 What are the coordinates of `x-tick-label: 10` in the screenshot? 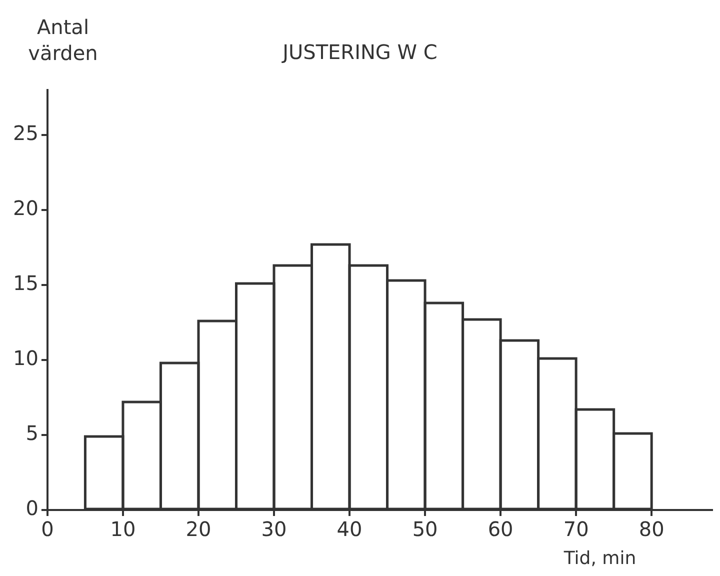 It's located at (123, 529).